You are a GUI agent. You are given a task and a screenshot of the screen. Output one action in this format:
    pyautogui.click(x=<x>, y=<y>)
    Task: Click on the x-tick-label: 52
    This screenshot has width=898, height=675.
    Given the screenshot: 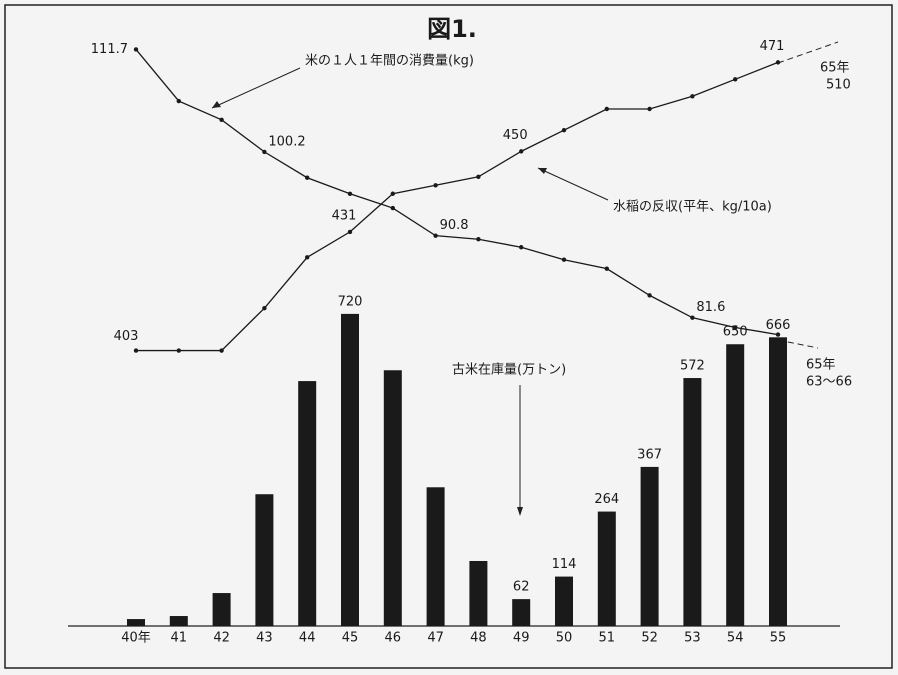 What is the action you would take?
    pyautogui.click(x=649, y=638)
    